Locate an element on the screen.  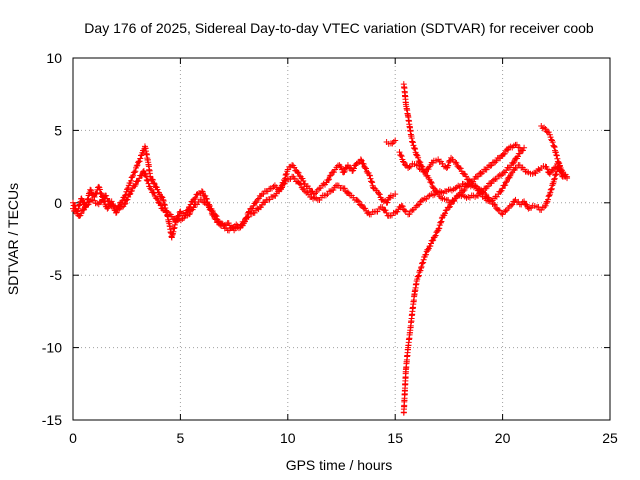
y-tick-label: -10 is located at coordinates (52, 348).